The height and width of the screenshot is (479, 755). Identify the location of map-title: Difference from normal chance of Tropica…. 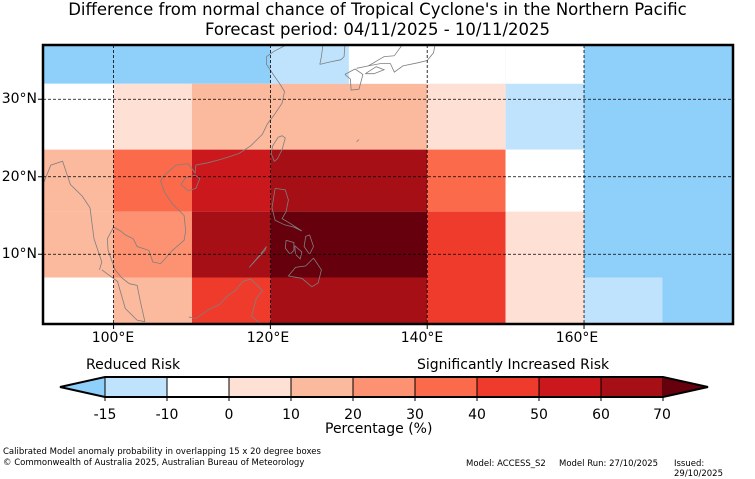
(377, 9).